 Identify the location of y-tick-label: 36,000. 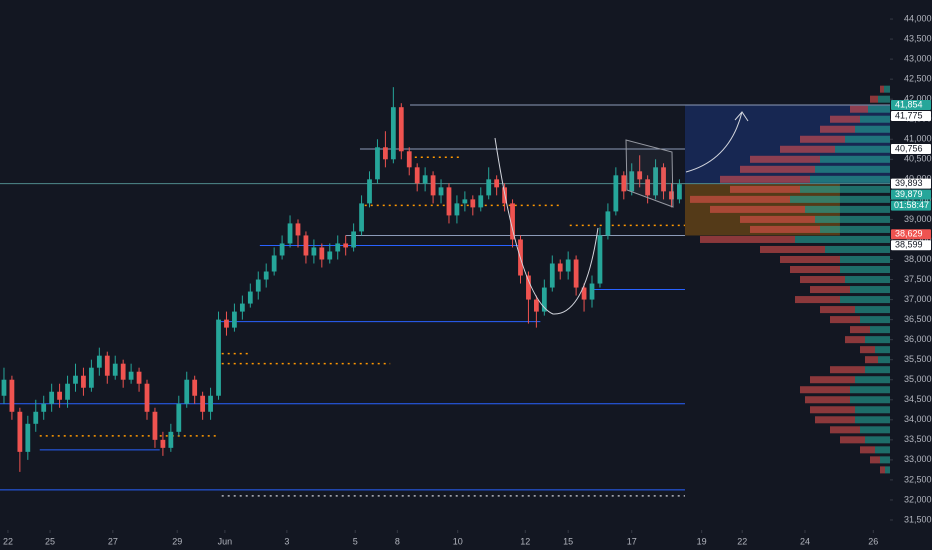
(918, 339).